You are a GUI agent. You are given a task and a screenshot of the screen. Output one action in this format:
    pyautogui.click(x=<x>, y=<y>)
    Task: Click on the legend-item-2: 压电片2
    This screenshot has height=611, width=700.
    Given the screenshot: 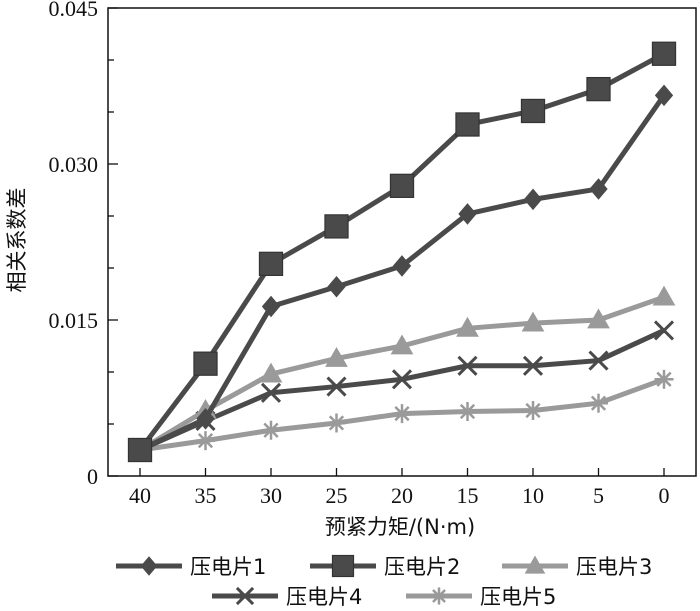 What is the action you would take?
    pyautogui.click(x=385, y=566)
    